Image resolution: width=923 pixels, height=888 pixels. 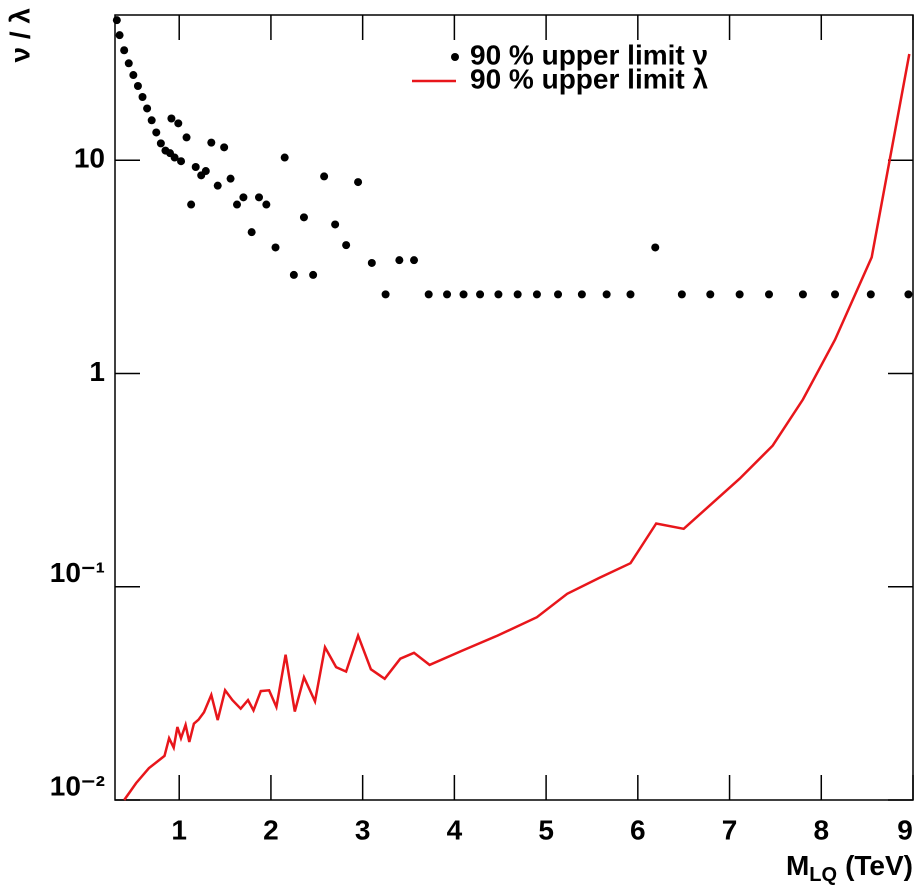 I want to click on x-label-unit: (TeV), so click(x=879, y=865).